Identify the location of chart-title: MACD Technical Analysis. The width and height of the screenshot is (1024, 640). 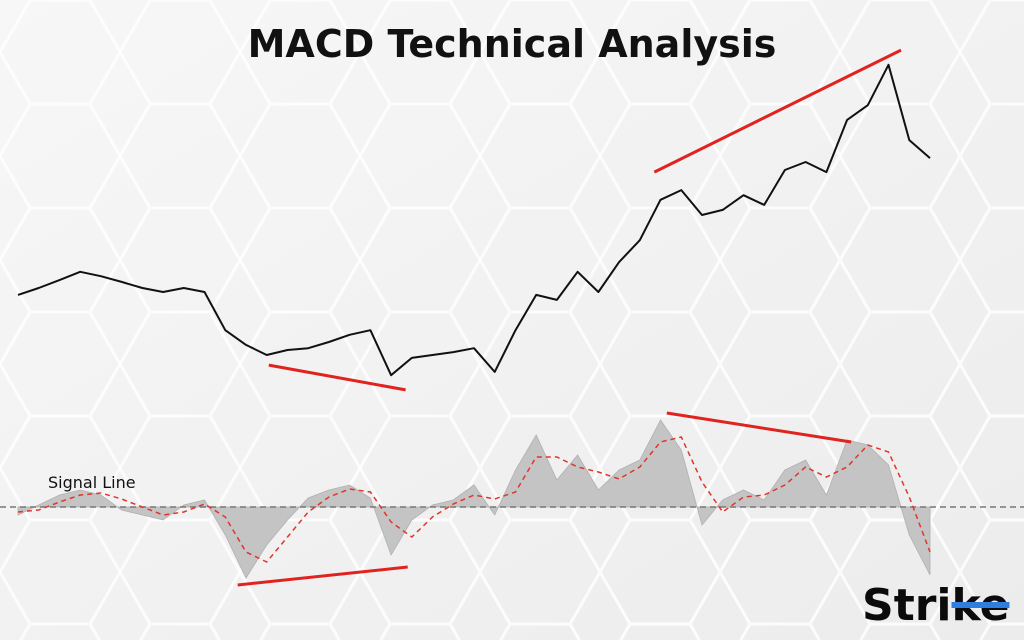
(512, 44).